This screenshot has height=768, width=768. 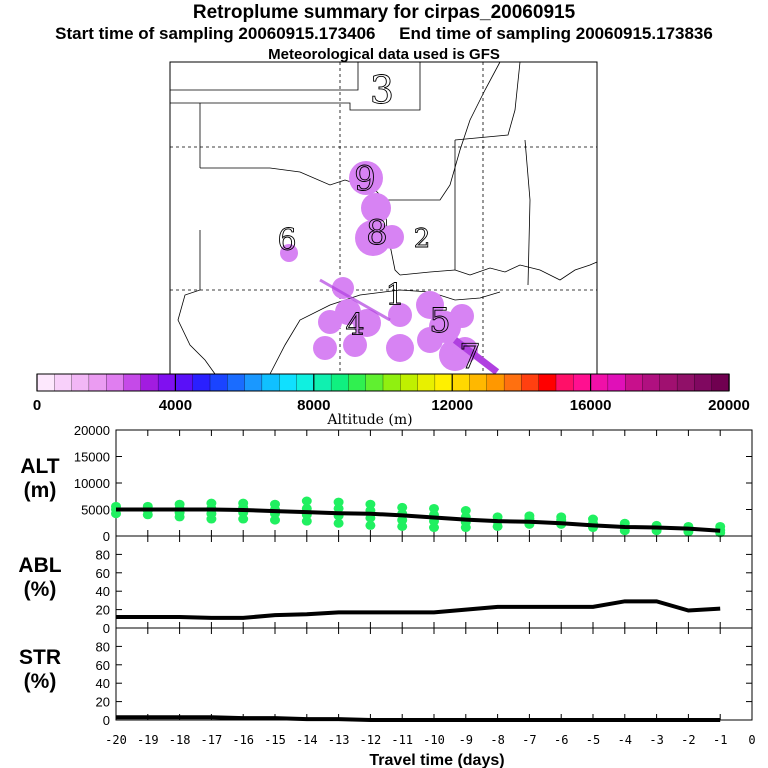 I want to click on x-tick-label: -3, so click(x=656, y=740).